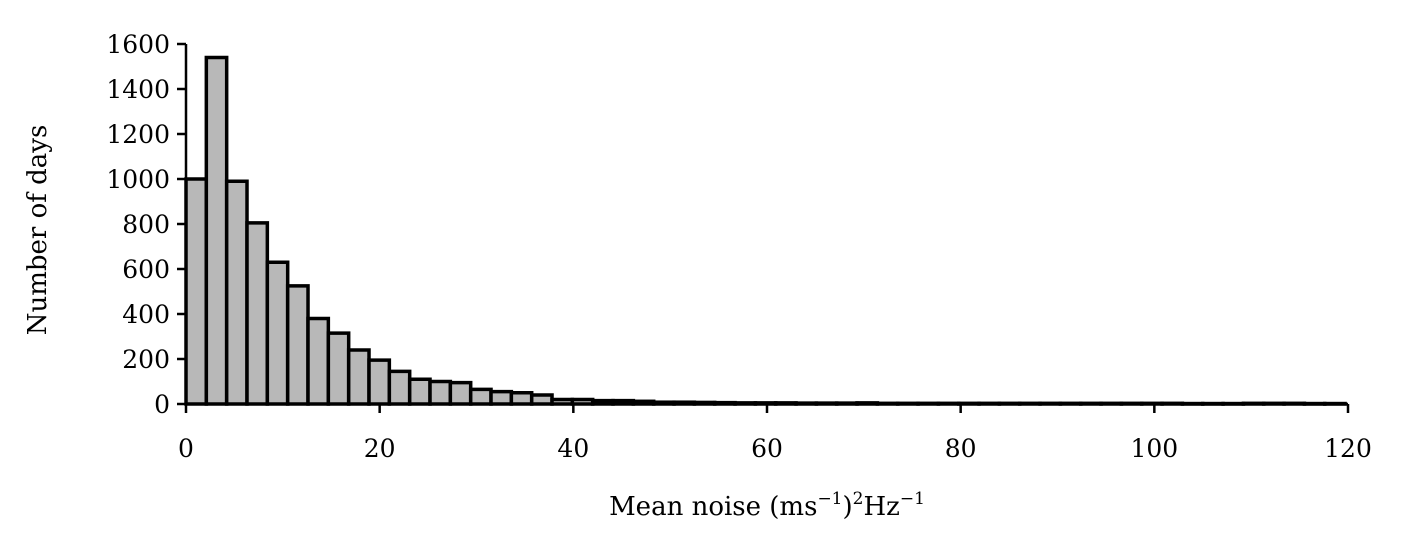 Image resolution: width=1403 pixels, height=555 pixels. I want to click on x-axis-label-part: Mean noise (ms, so click(713, 507).